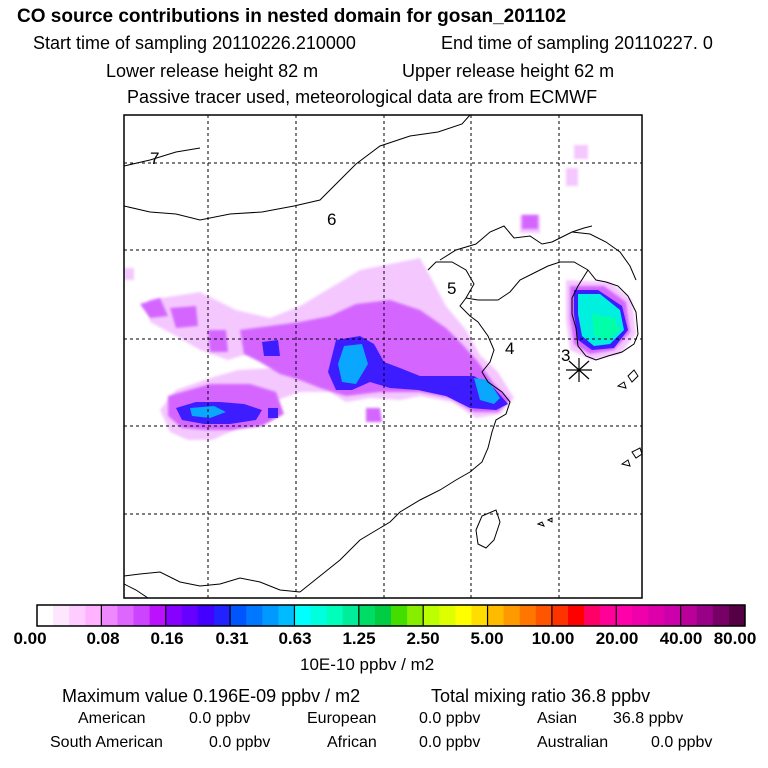 The image size is (768, 768). I want to click on region-label-3: 3, so click(565, 355).